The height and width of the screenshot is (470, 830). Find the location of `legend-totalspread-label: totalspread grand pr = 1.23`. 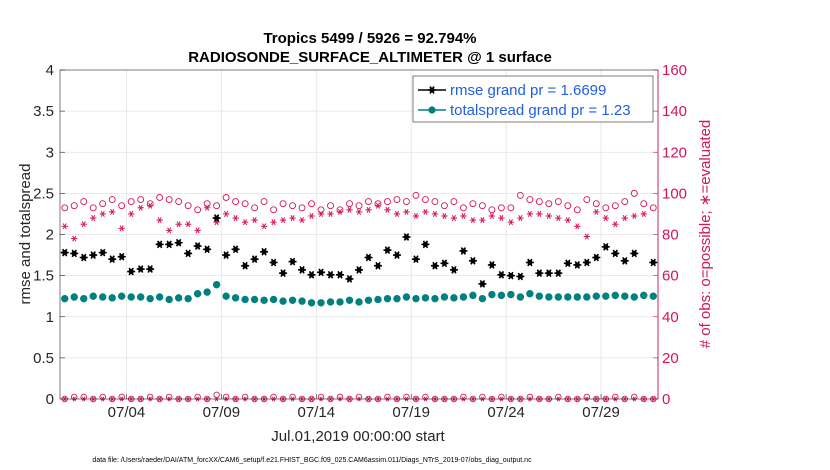

legend-totalspread-label: totalspread grand pr = 1.23 is located at coordinates (540, 110).